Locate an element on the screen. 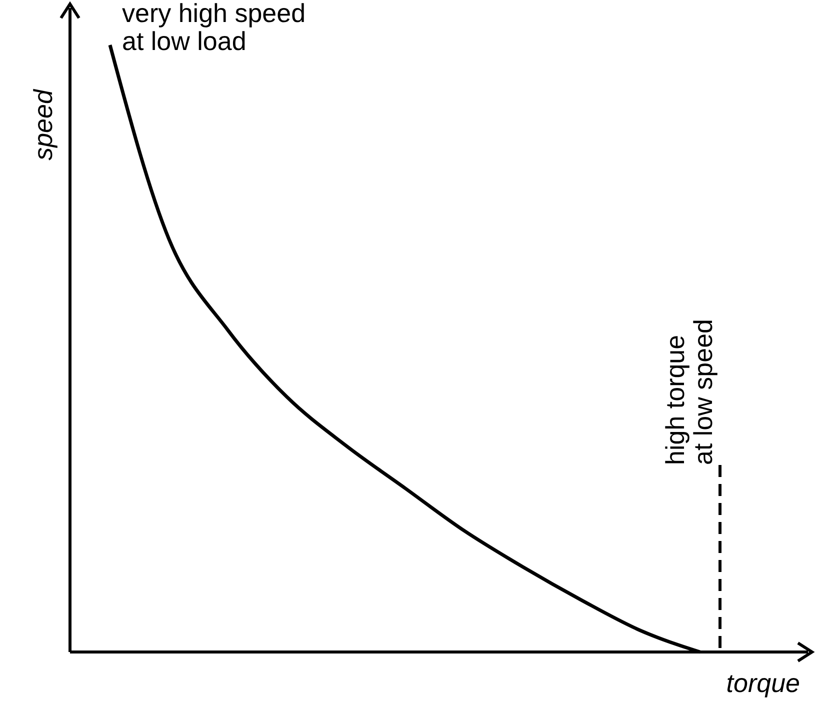 The width and height of the screenshot is (817, 703). x-axis-title: torque is located at coordinates (763, 683).